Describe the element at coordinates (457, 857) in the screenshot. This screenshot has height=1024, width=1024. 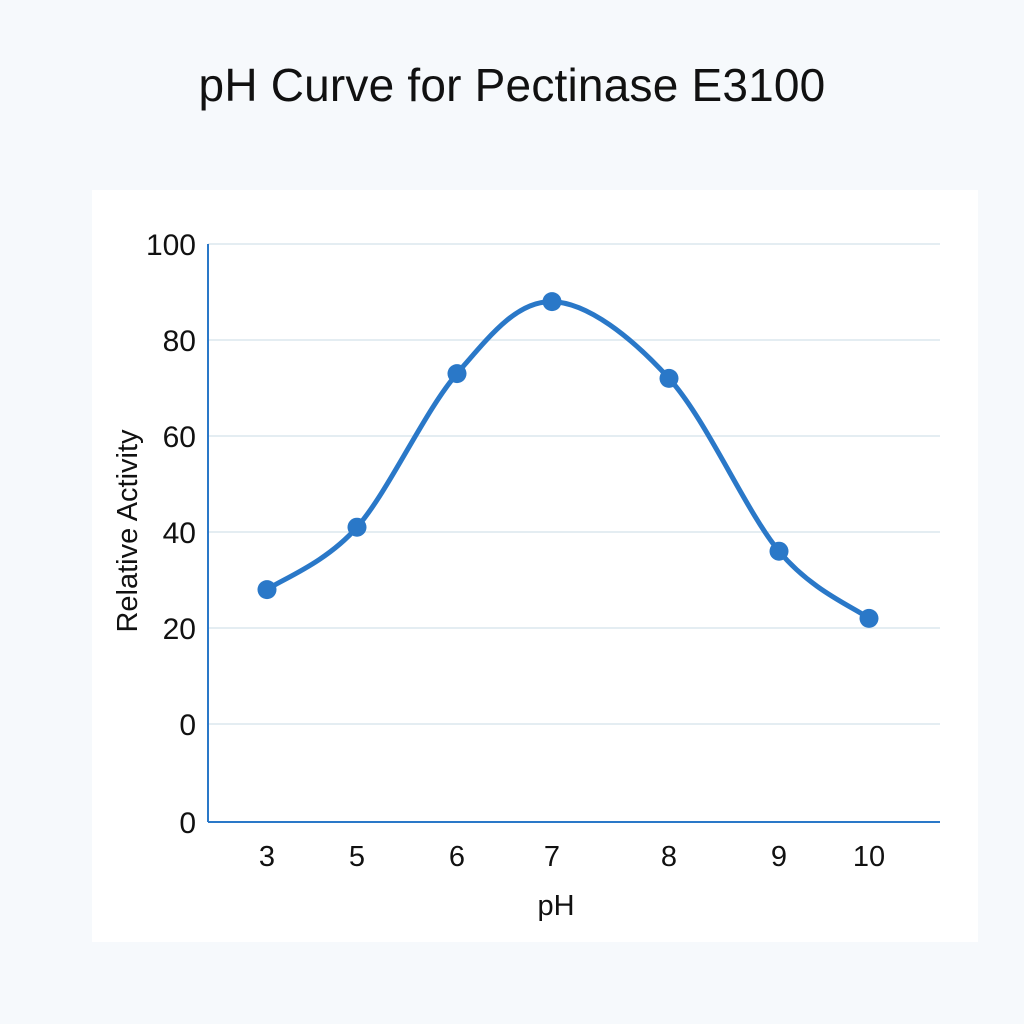
I see `x-tick-label: 6` at that location.